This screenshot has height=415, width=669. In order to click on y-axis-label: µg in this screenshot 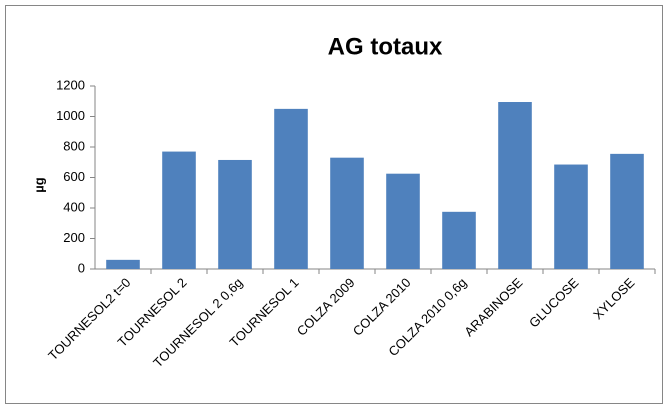, I will do `click(38, 184)`.